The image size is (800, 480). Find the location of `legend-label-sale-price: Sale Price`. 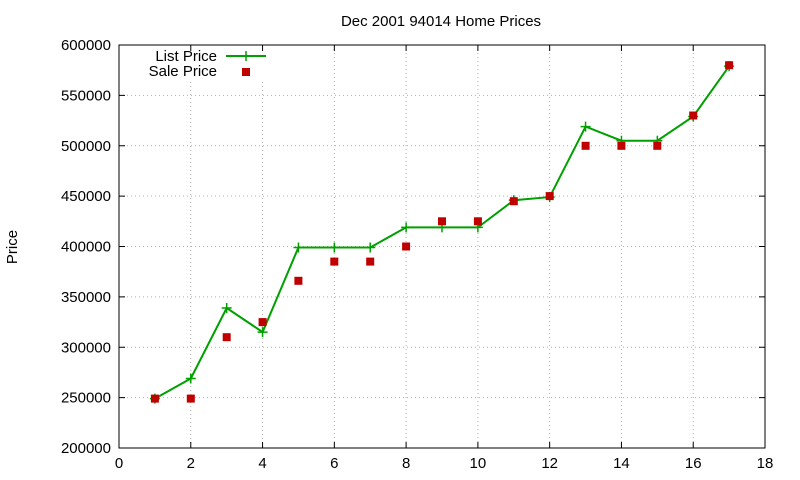

legend-label-sale-price: Sale Price is located at coordinates (183, 71).